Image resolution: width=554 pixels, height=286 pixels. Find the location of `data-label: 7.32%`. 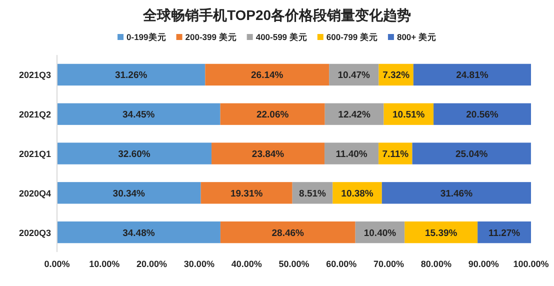

data-label: 7.32% is located at coordinates (396, 76).